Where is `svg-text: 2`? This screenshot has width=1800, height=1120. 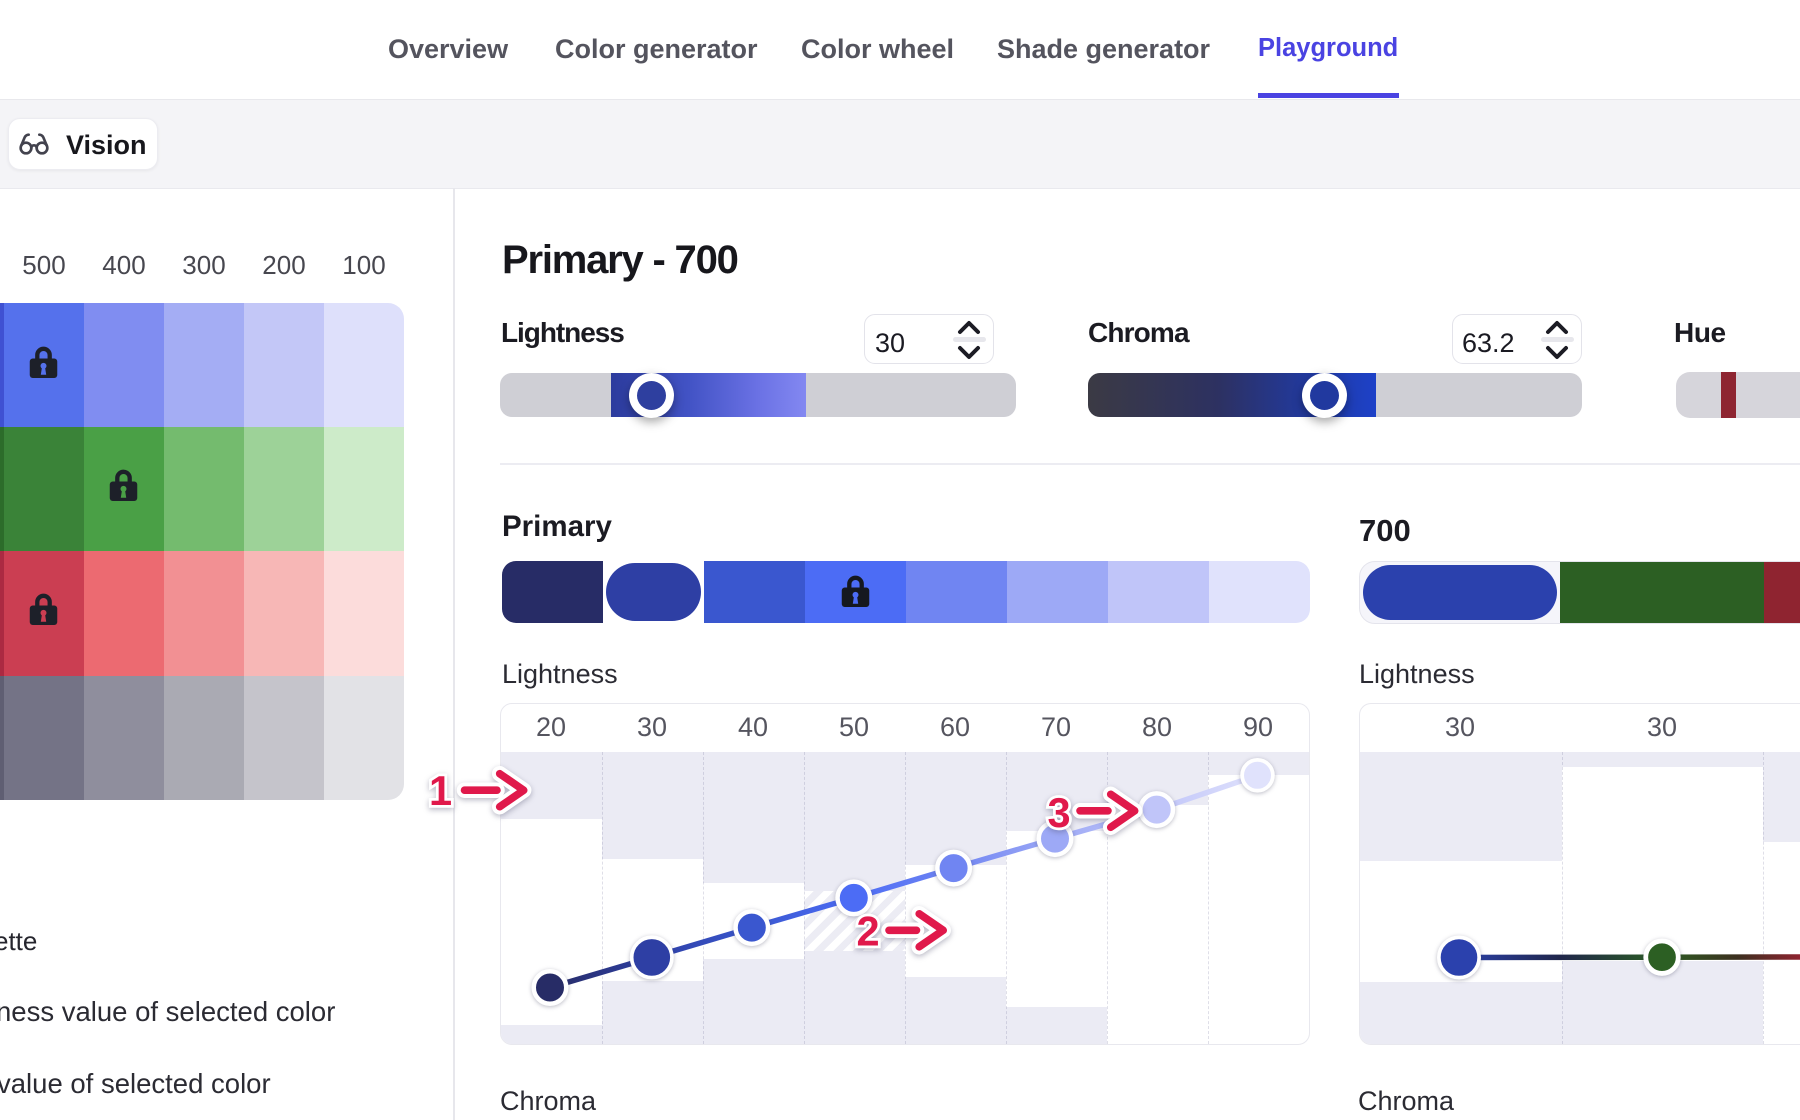
svg-text: 2 is located at coordinates (868, 931).